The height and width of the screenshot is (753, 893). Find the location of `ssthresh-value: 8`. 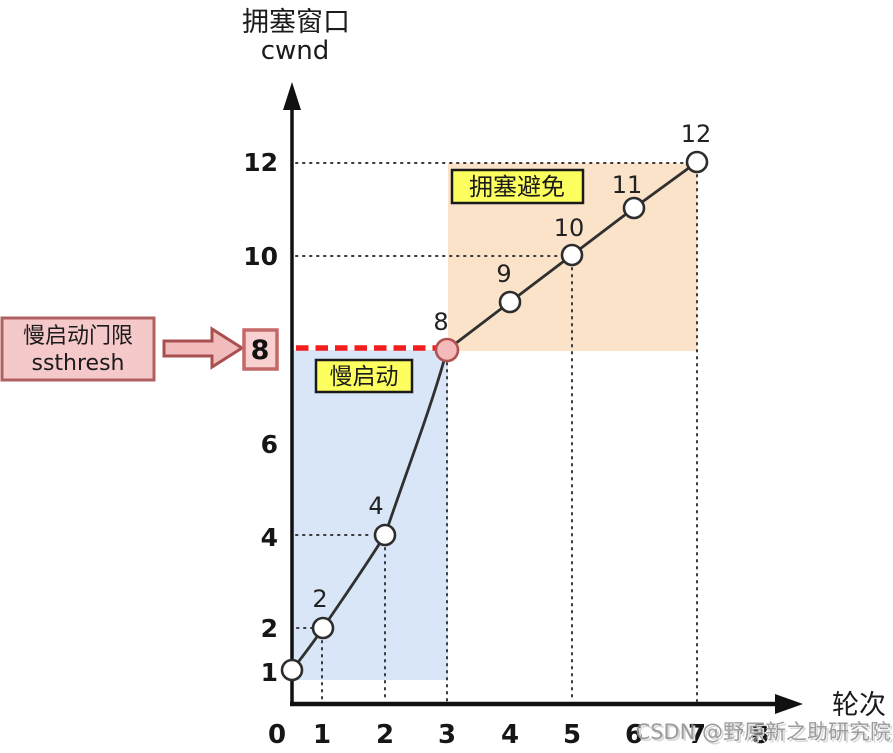

ssthresh-value: 8 is located at coordinates (260, 350).